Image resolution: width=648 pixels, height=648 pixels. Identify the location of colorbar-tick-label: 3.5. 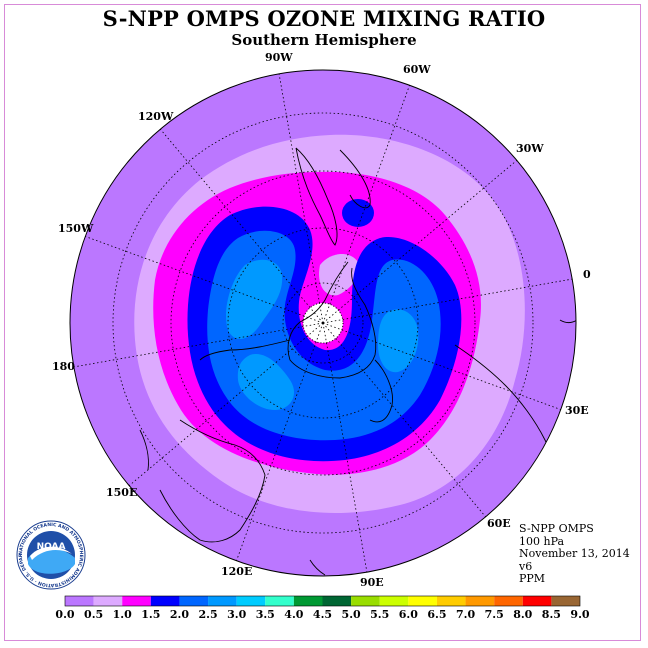
(265, 614).